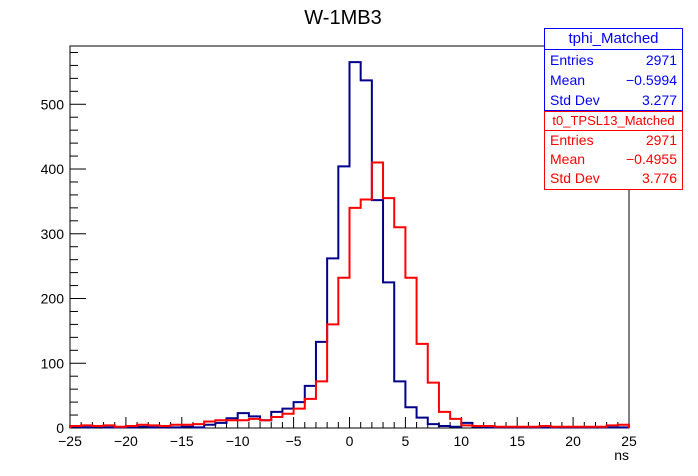 This screenshot has width=698, height=476. What do you see at coordinates (651, 159) in the screenshot?
I see `stats-value: −0.4955` at bounding box center [651, 159].